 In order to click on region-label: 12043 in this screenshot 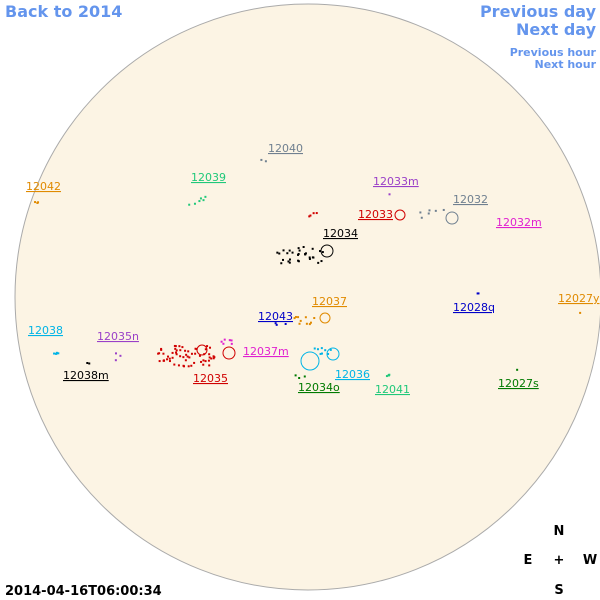, I will do `click(275, 316)`.